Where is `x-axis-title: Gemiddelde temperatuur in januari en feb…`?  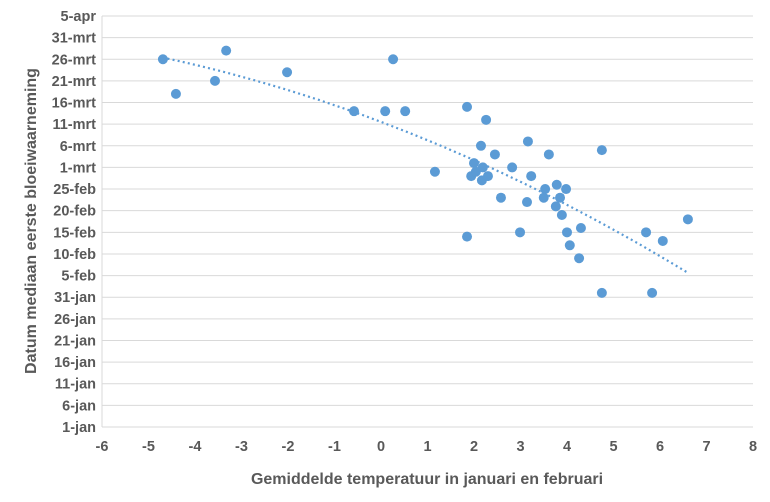 x-axis-title: Gemiddelde temperatuur in januari en feb… is located at coordinates (427, 479).